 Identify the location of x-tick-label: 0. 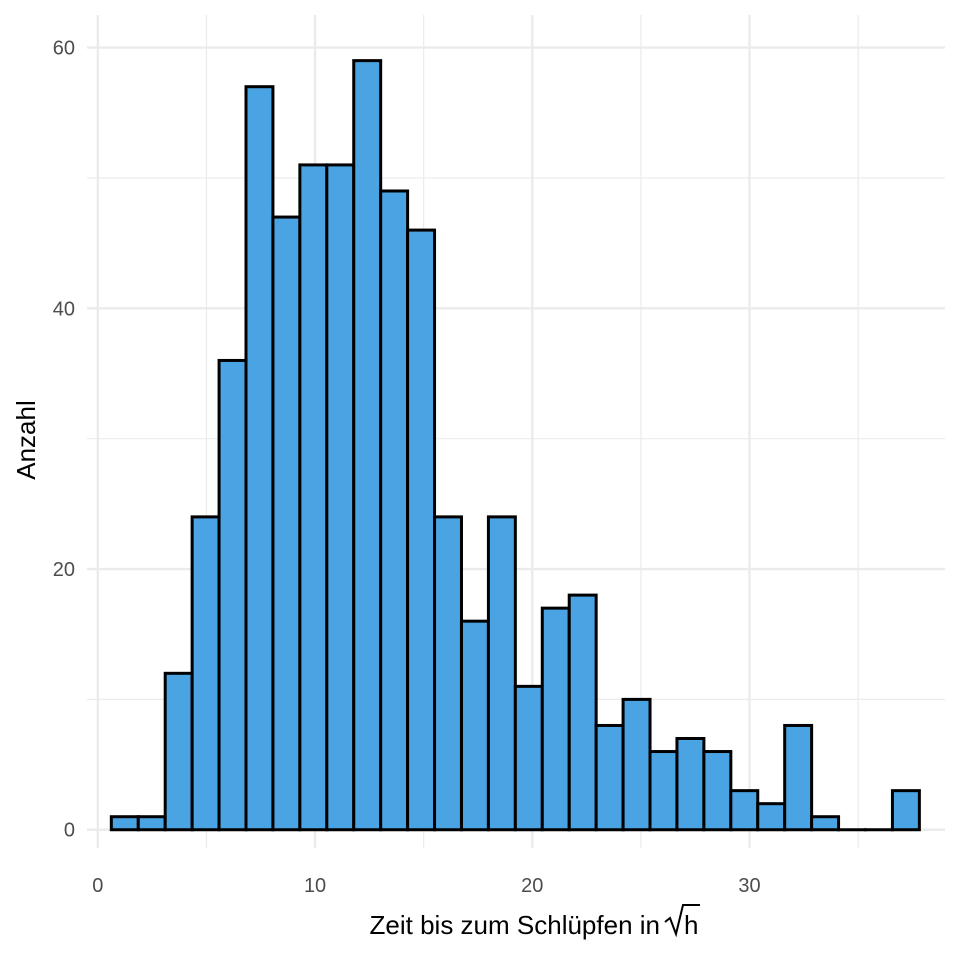
(97, 886).